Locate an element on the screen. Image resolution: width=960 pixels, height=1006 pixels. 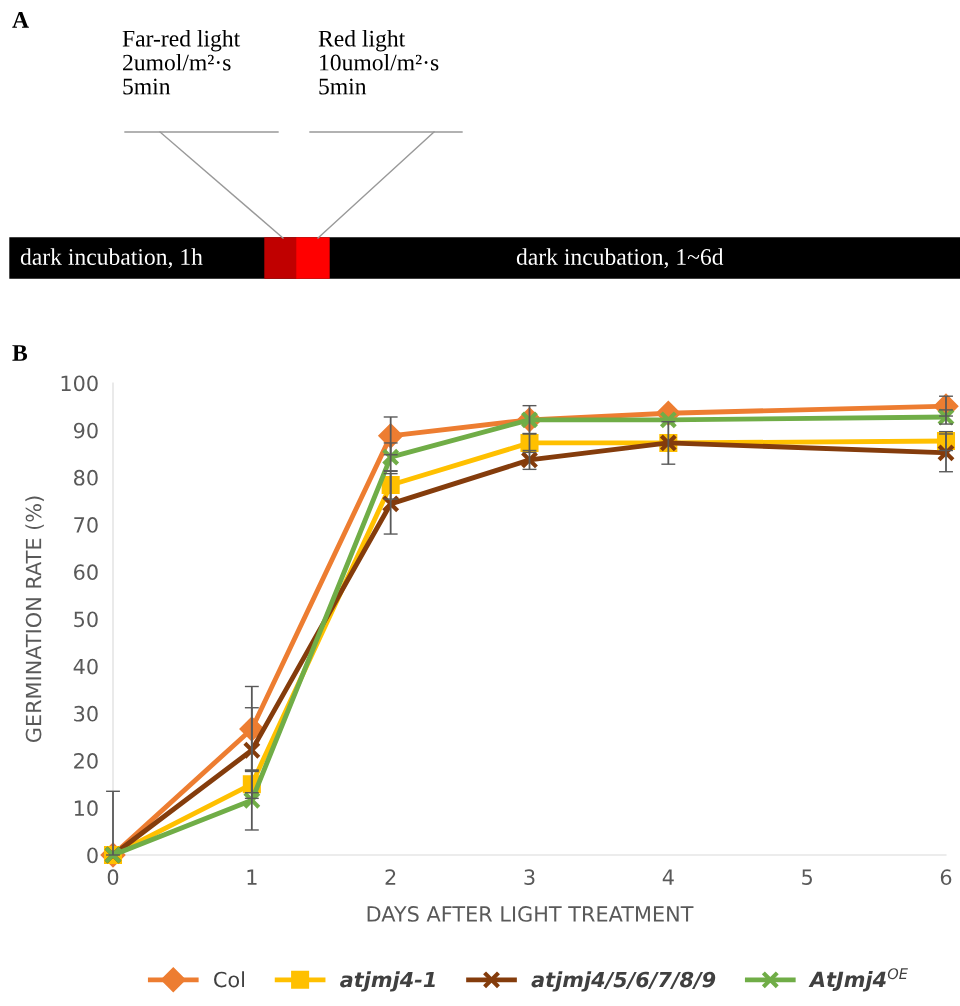
y-tick-label: 40 is located at coordinates (85, 666).